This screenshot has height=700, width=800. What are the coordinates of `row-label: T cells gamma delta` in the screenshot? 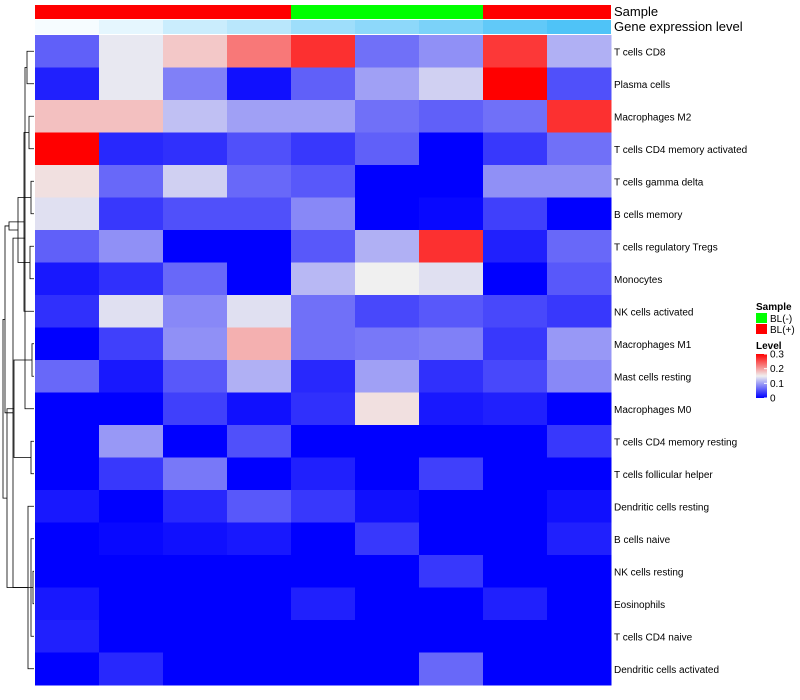 It's located at (659, 182).